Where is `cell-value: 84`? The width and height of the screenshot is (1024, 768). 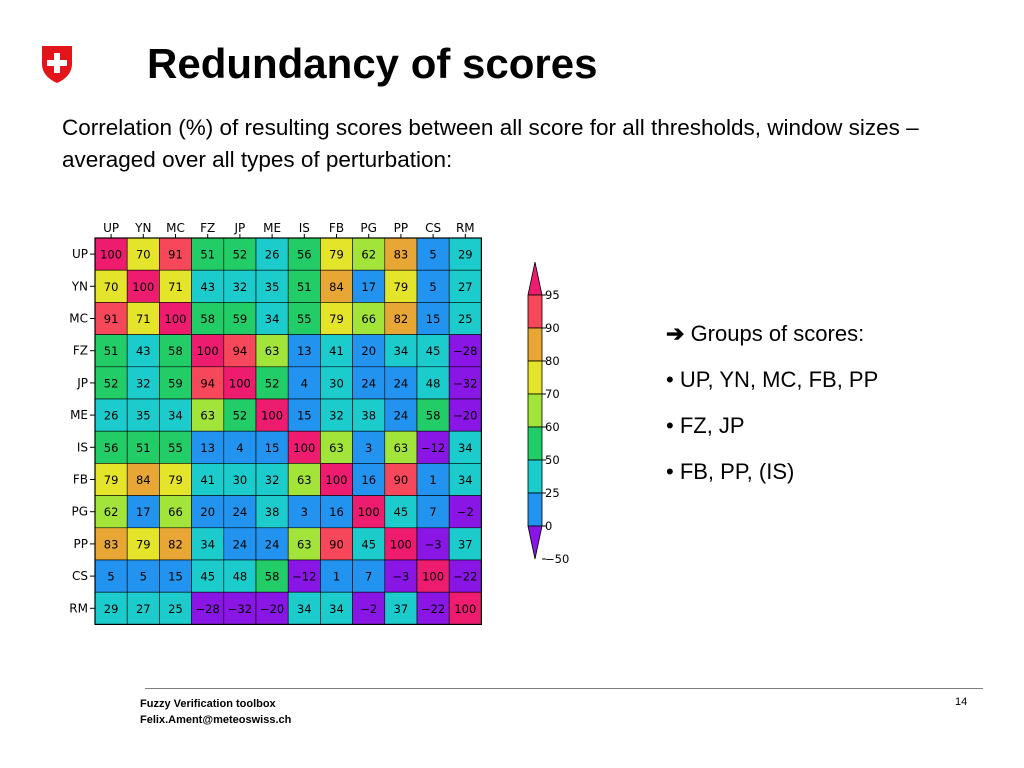
cell-value: 84 is located at coordinates (336, 287).